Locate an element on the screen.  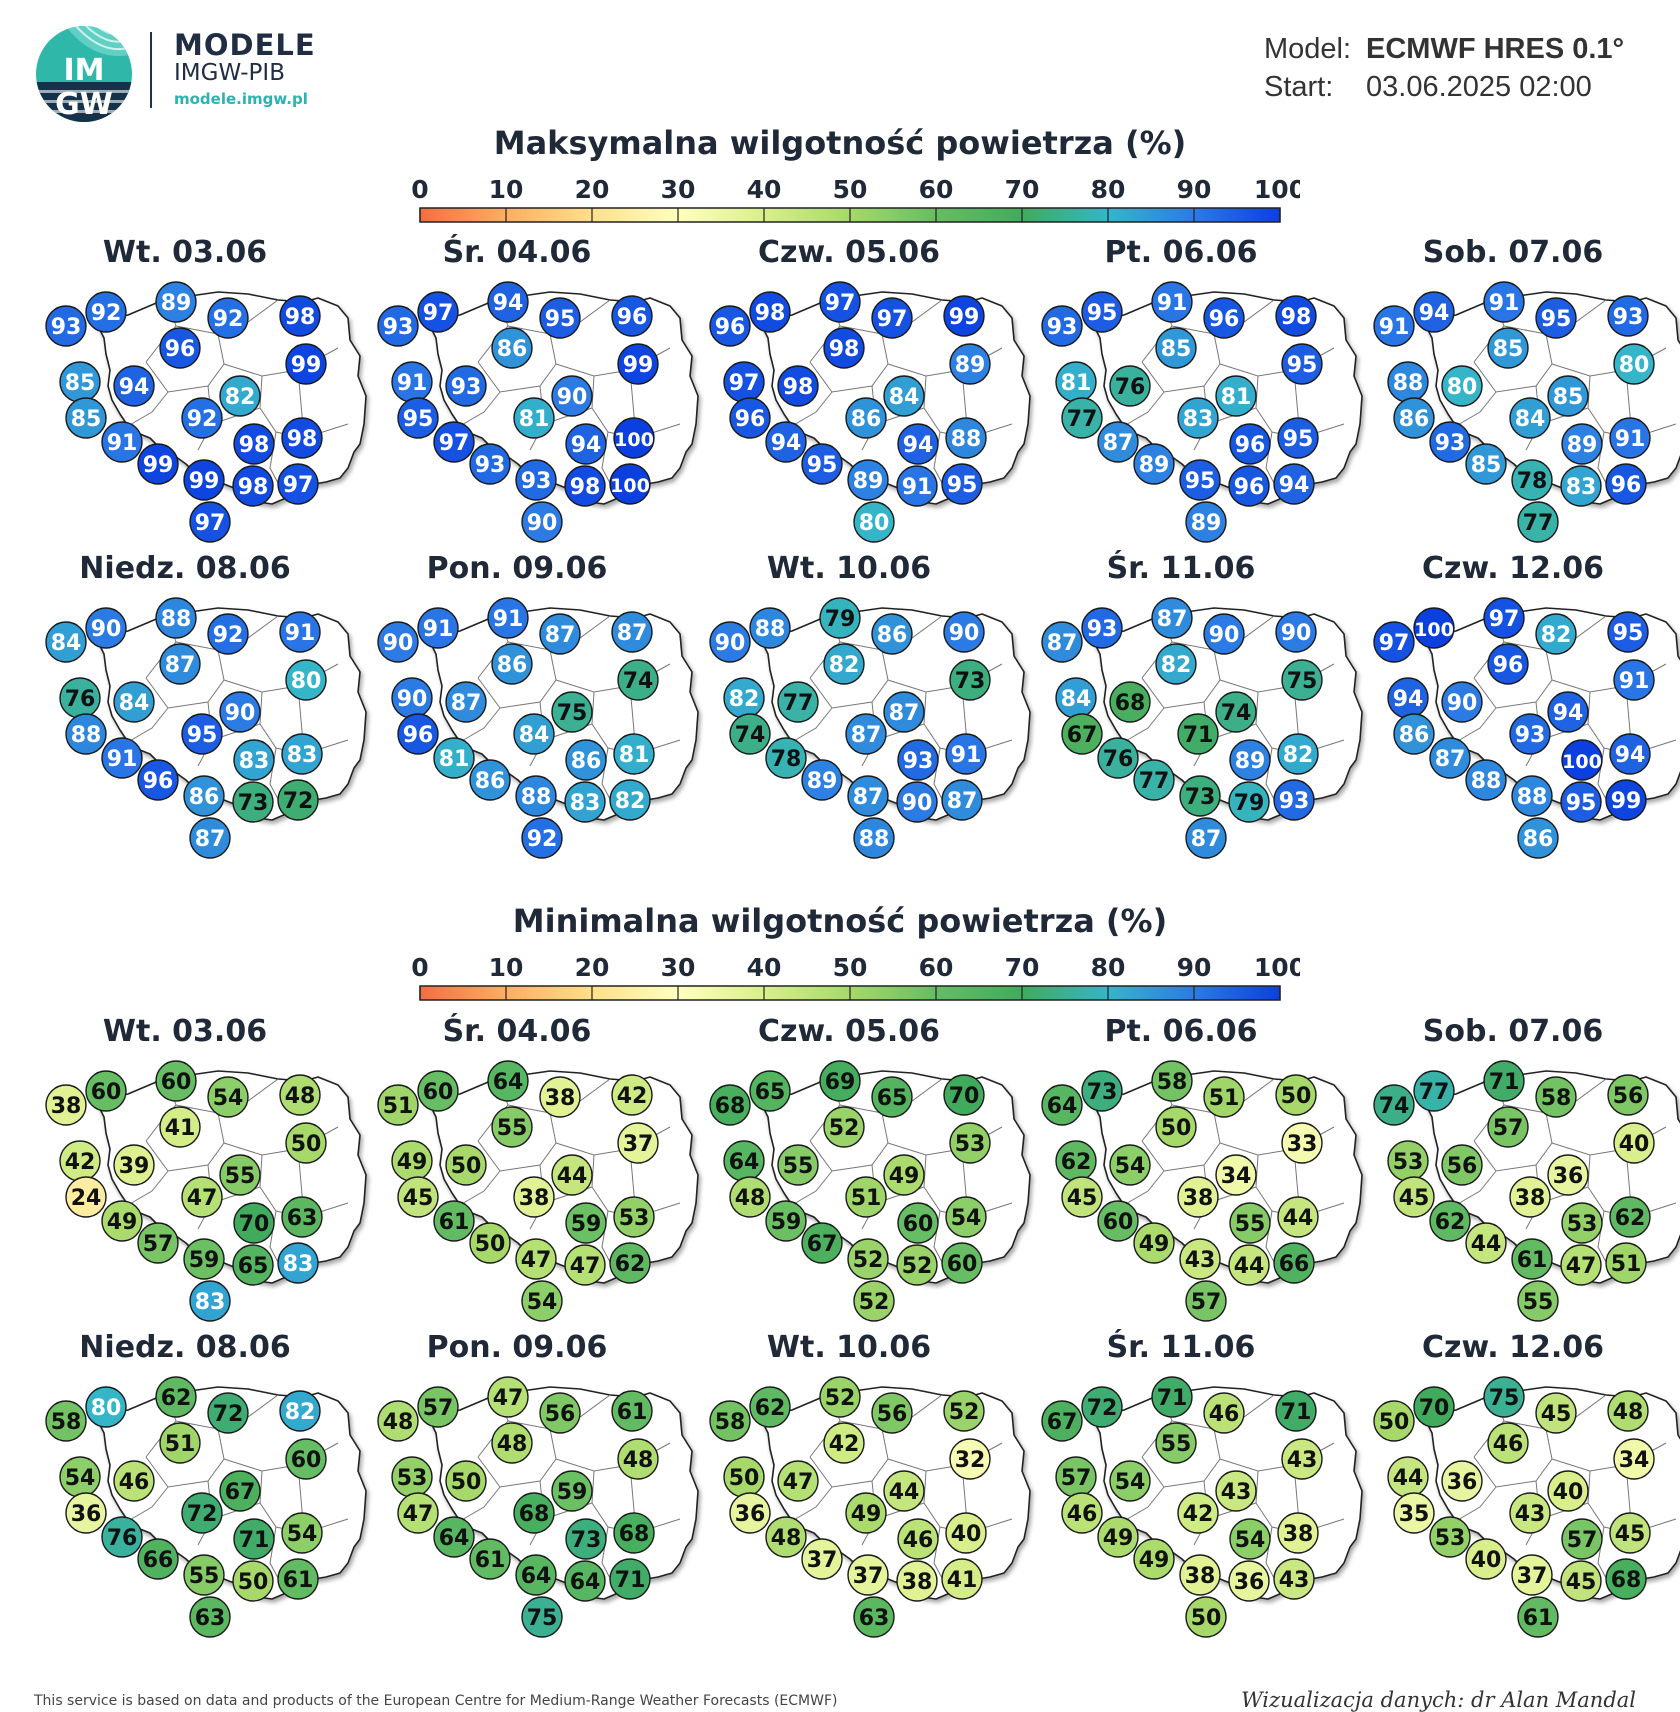
value-label: 63 is located at coordinates (874, 1618).